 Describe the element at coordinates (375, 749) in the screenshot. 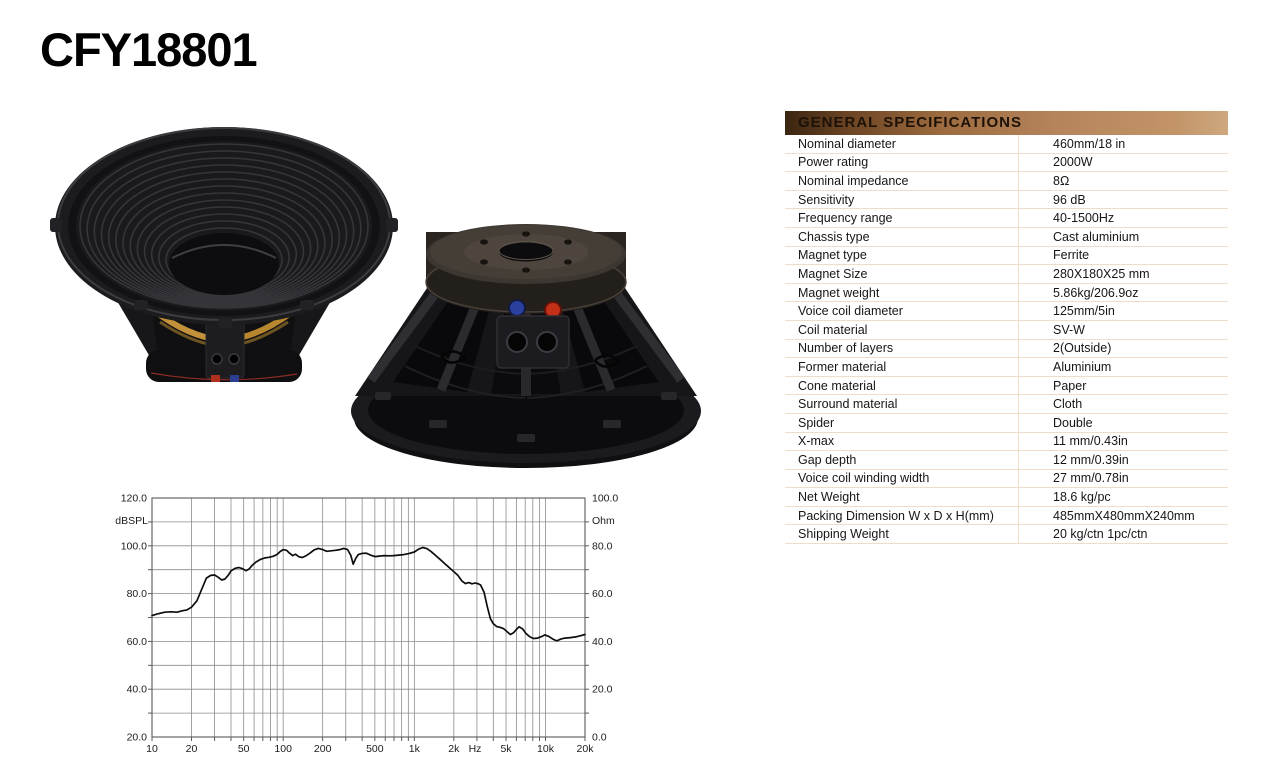

I see `x-axis-tick-label: 500` at that location.